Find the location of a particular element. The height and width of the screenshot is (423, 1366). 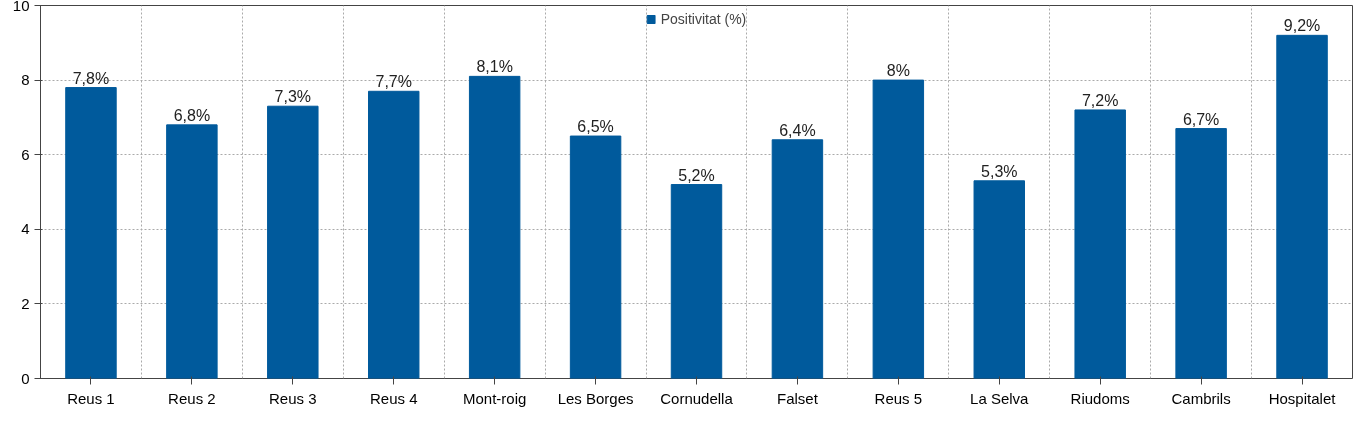

x-tick-label: Reus 1 is located at coordinates (91, 398).